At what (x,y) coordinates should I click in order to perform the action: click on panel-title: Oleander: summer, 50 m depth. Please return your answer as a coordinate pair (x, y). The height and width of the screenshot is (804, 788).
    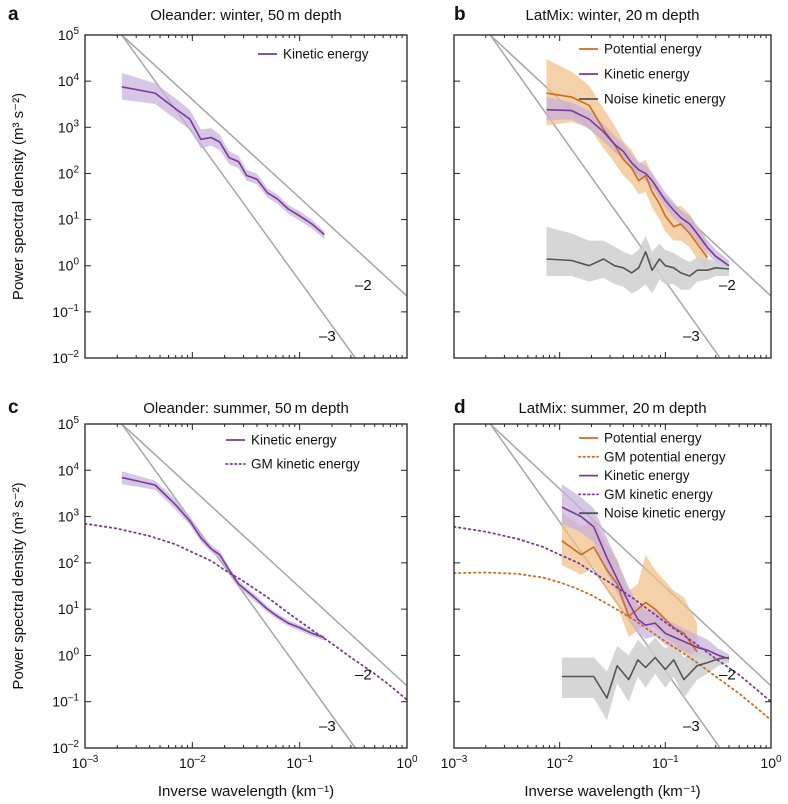
    Looking at the image, I should click on (246, 408).